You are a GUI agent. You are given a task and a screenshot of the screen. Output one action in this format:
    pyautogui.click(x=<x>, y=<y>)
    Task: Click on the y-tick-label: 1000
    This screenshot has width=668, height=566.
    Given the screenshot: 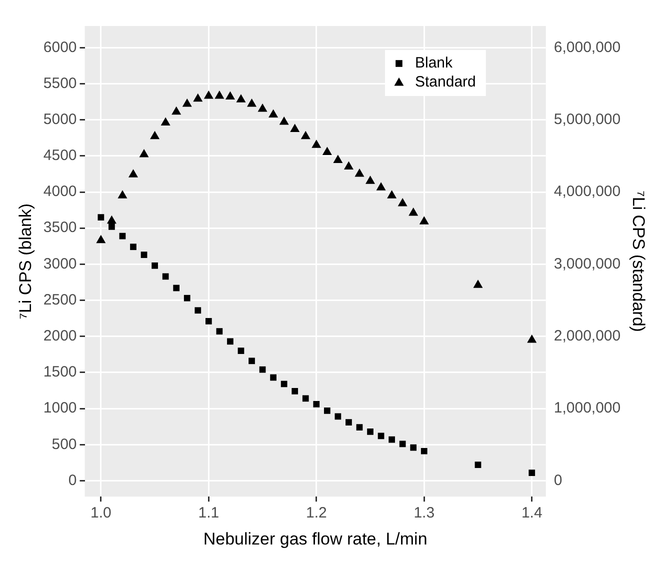 What is the action you would take?
    pyautogui.click(x=60, y=408)
    